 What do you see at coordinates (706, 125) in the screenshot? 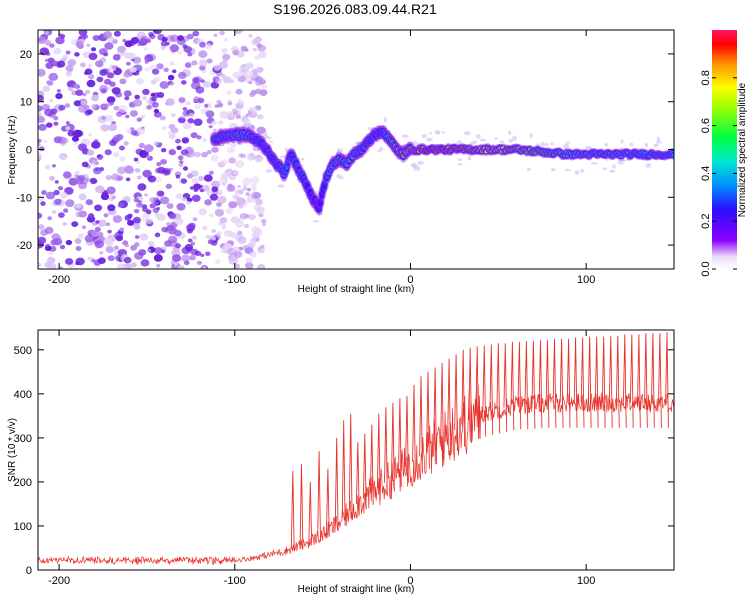
I see `colorbar-tick-label: 0.6` at bounding box center [706, 125].